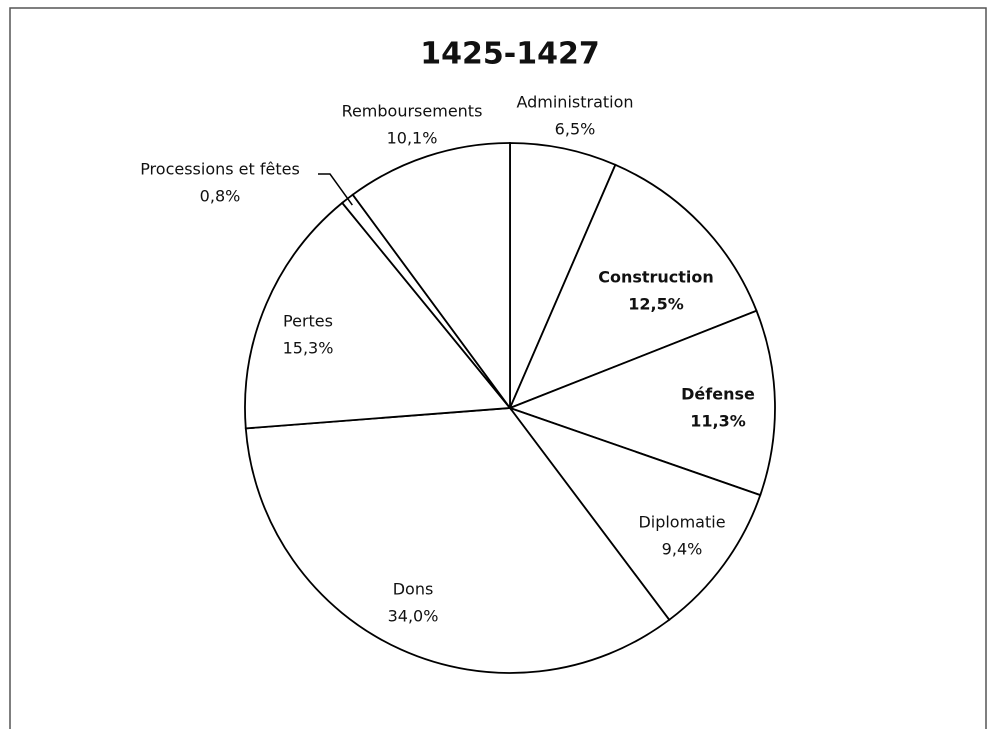  I want to click on slice-label: Administration, so click(574, 102).